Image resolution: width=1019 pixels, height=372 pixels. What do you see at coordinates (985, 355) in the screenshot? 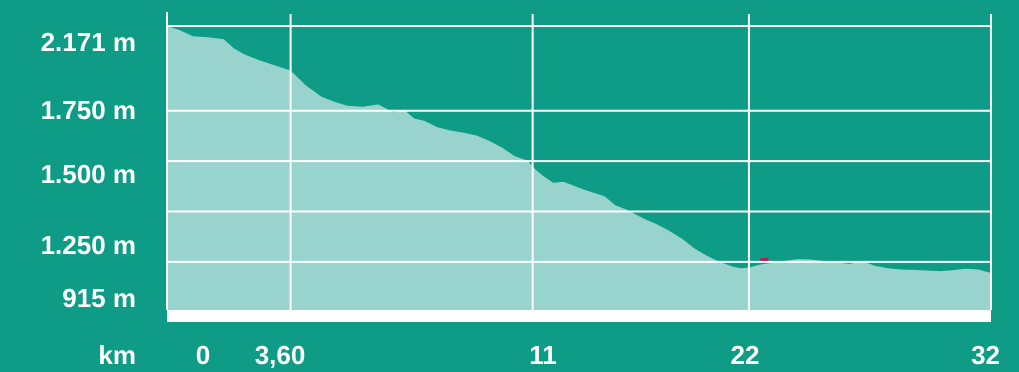
I see `x-tick-label-4: 32` at bounding box center [985, 355].